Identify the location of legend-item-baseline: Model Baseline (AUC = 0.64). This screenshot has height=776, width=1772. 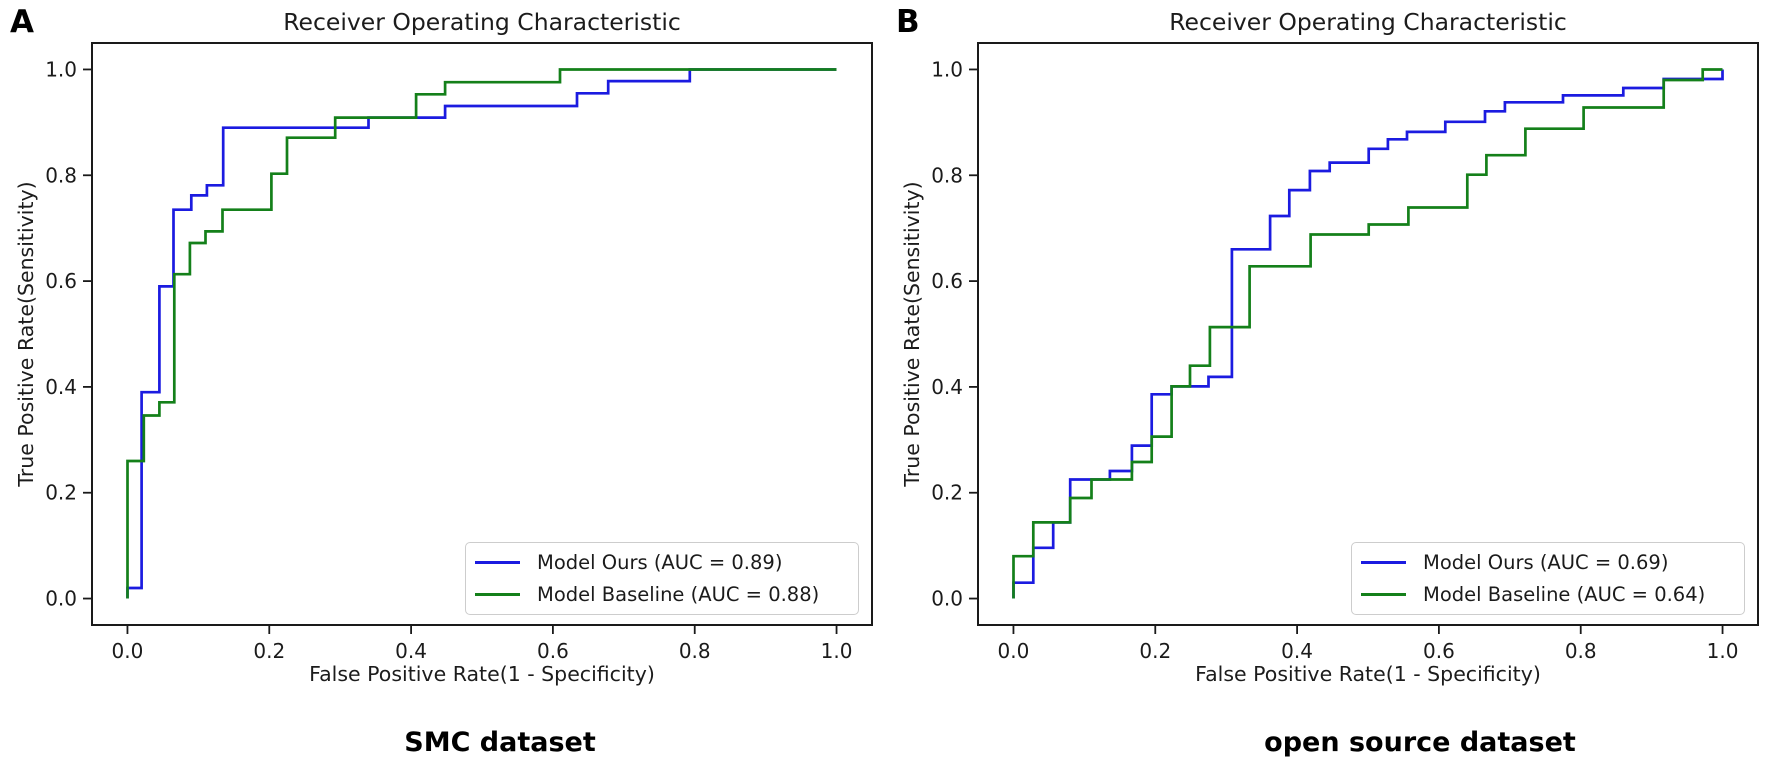
(1548, 595).